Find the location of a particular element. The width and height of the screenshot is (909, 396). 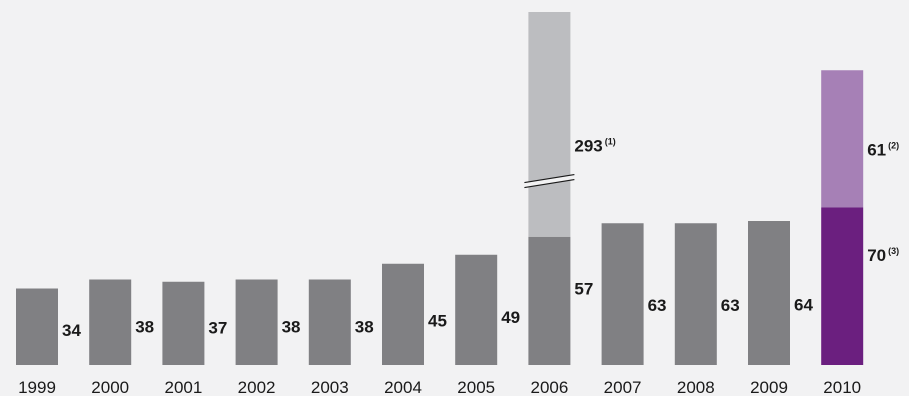

bar-2007 is located at coordinates (622, 294).